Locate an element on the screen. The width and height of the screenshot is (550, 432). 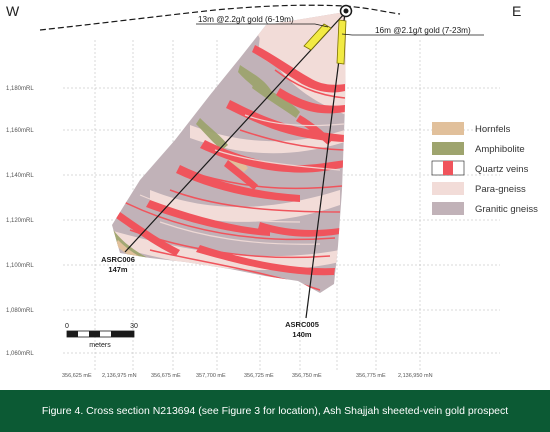
drillhole-asrc006-name: ASRC006 is located at coordinates (118, 259).